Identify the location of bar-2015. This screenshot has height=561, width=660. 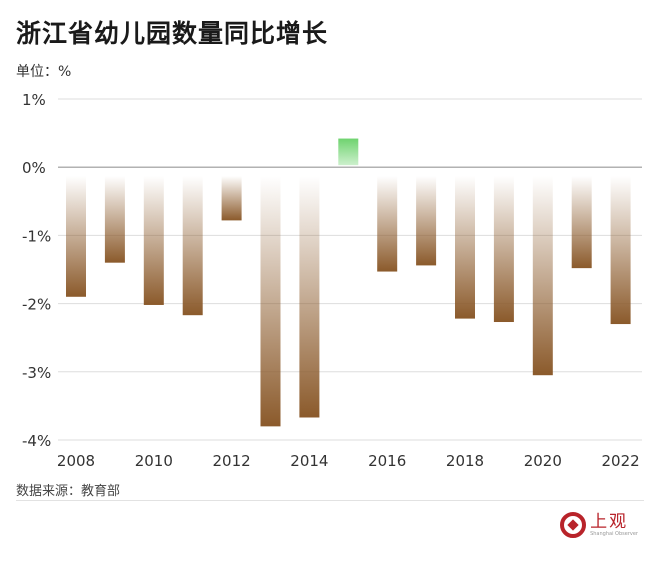
(348, 152).